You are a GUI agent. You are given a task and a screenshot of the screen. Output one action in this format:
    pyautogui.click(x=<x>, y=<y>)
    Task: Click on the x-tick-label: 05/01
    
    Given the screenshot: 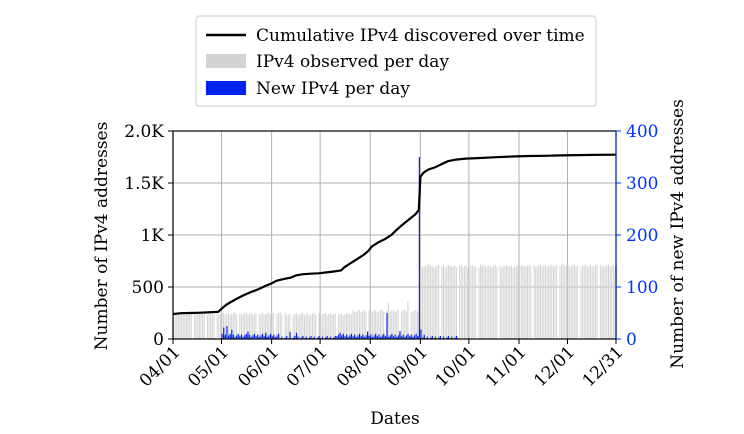 What is the action you would take?
    pyautogui.click(x=208, y=366)
    